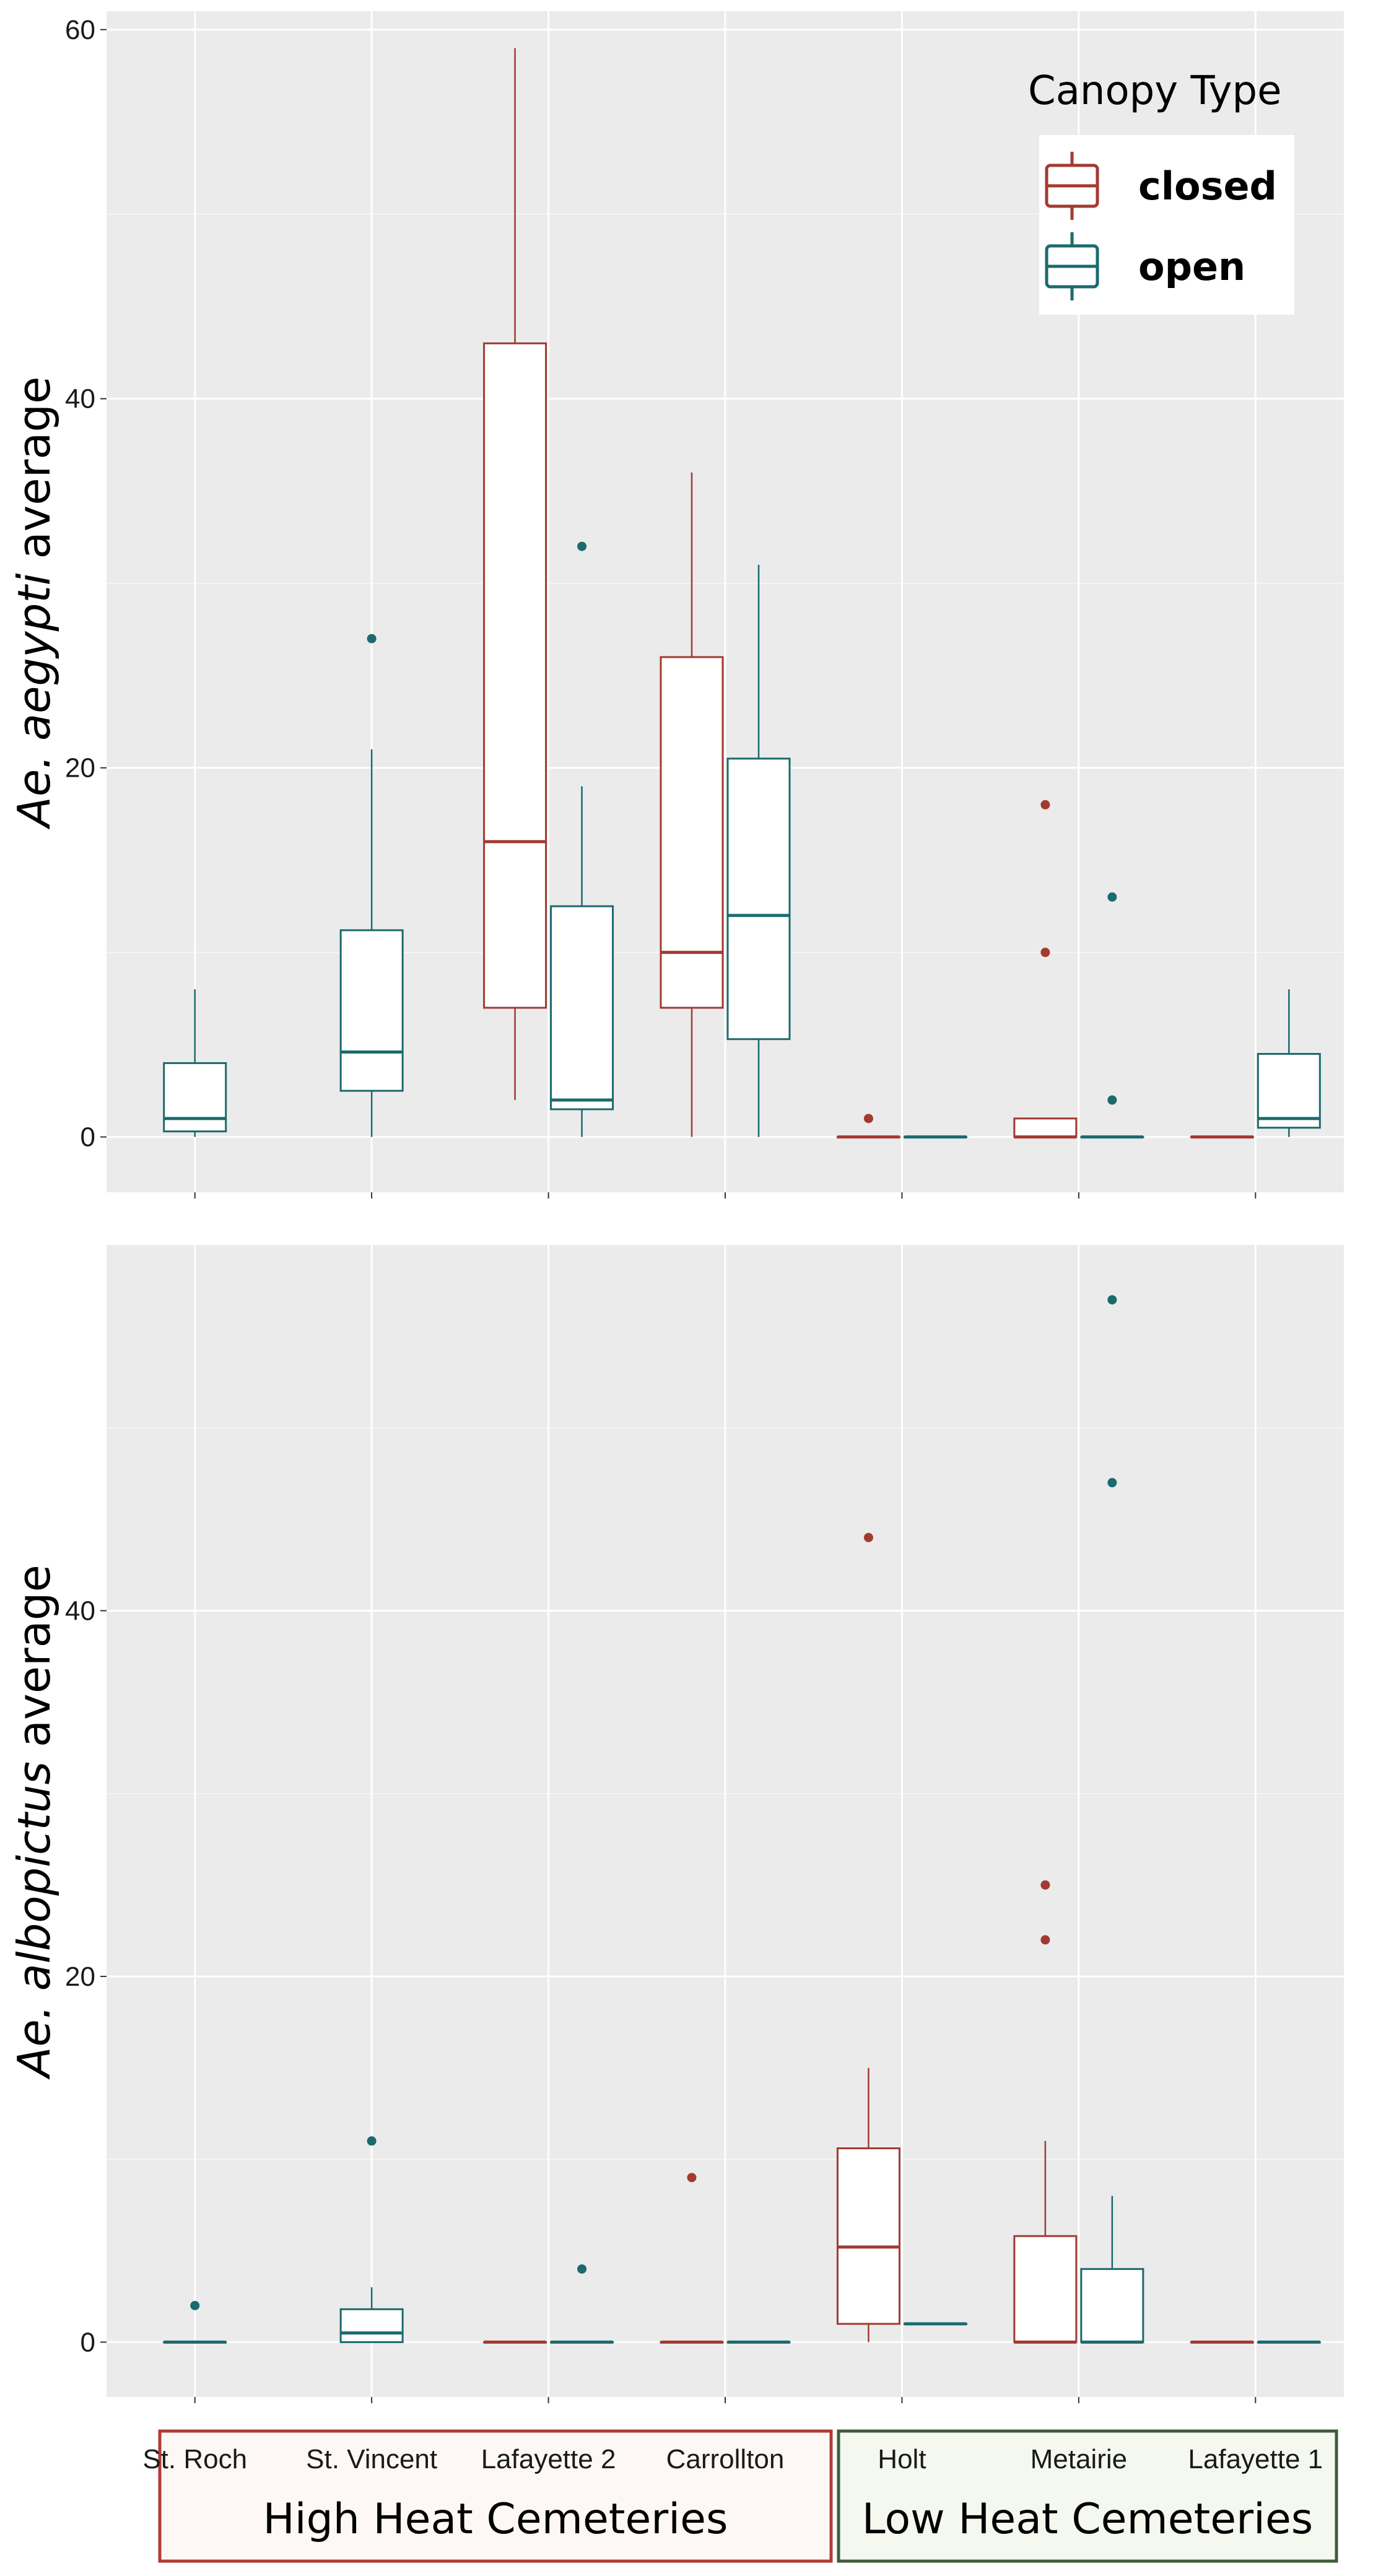  Describe the element at coordinates (371, 2459) in the screenshot. I see `x-category-label-st-vincent: St. Vincent` at that location.